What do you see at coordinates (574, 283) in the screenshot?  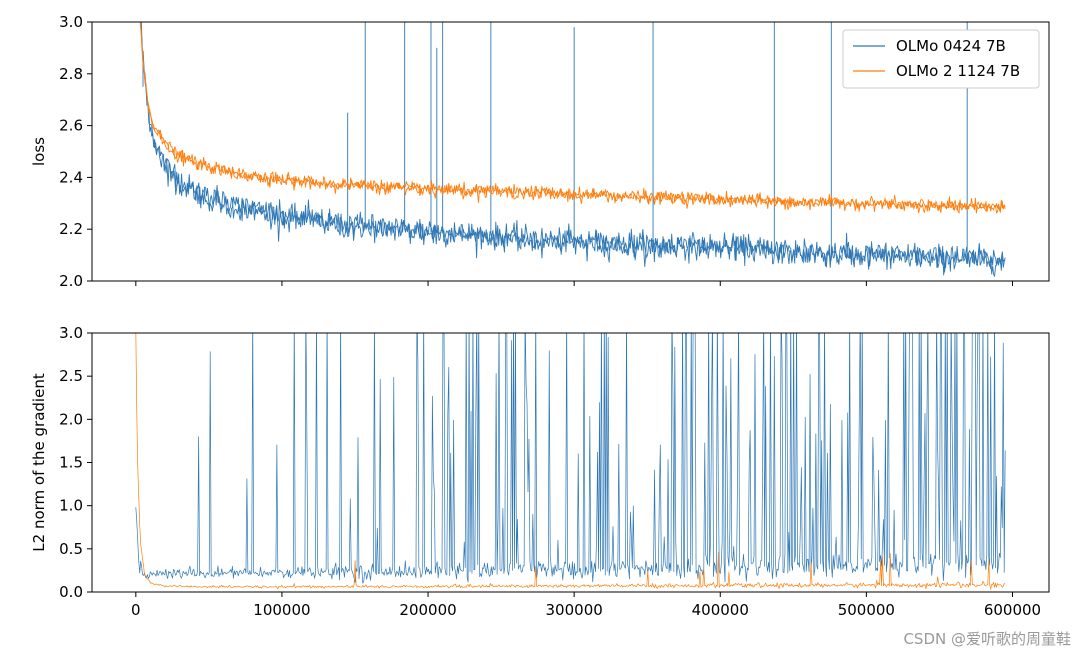 I see `loss-x-ticks` at bounding box center [574, 283].